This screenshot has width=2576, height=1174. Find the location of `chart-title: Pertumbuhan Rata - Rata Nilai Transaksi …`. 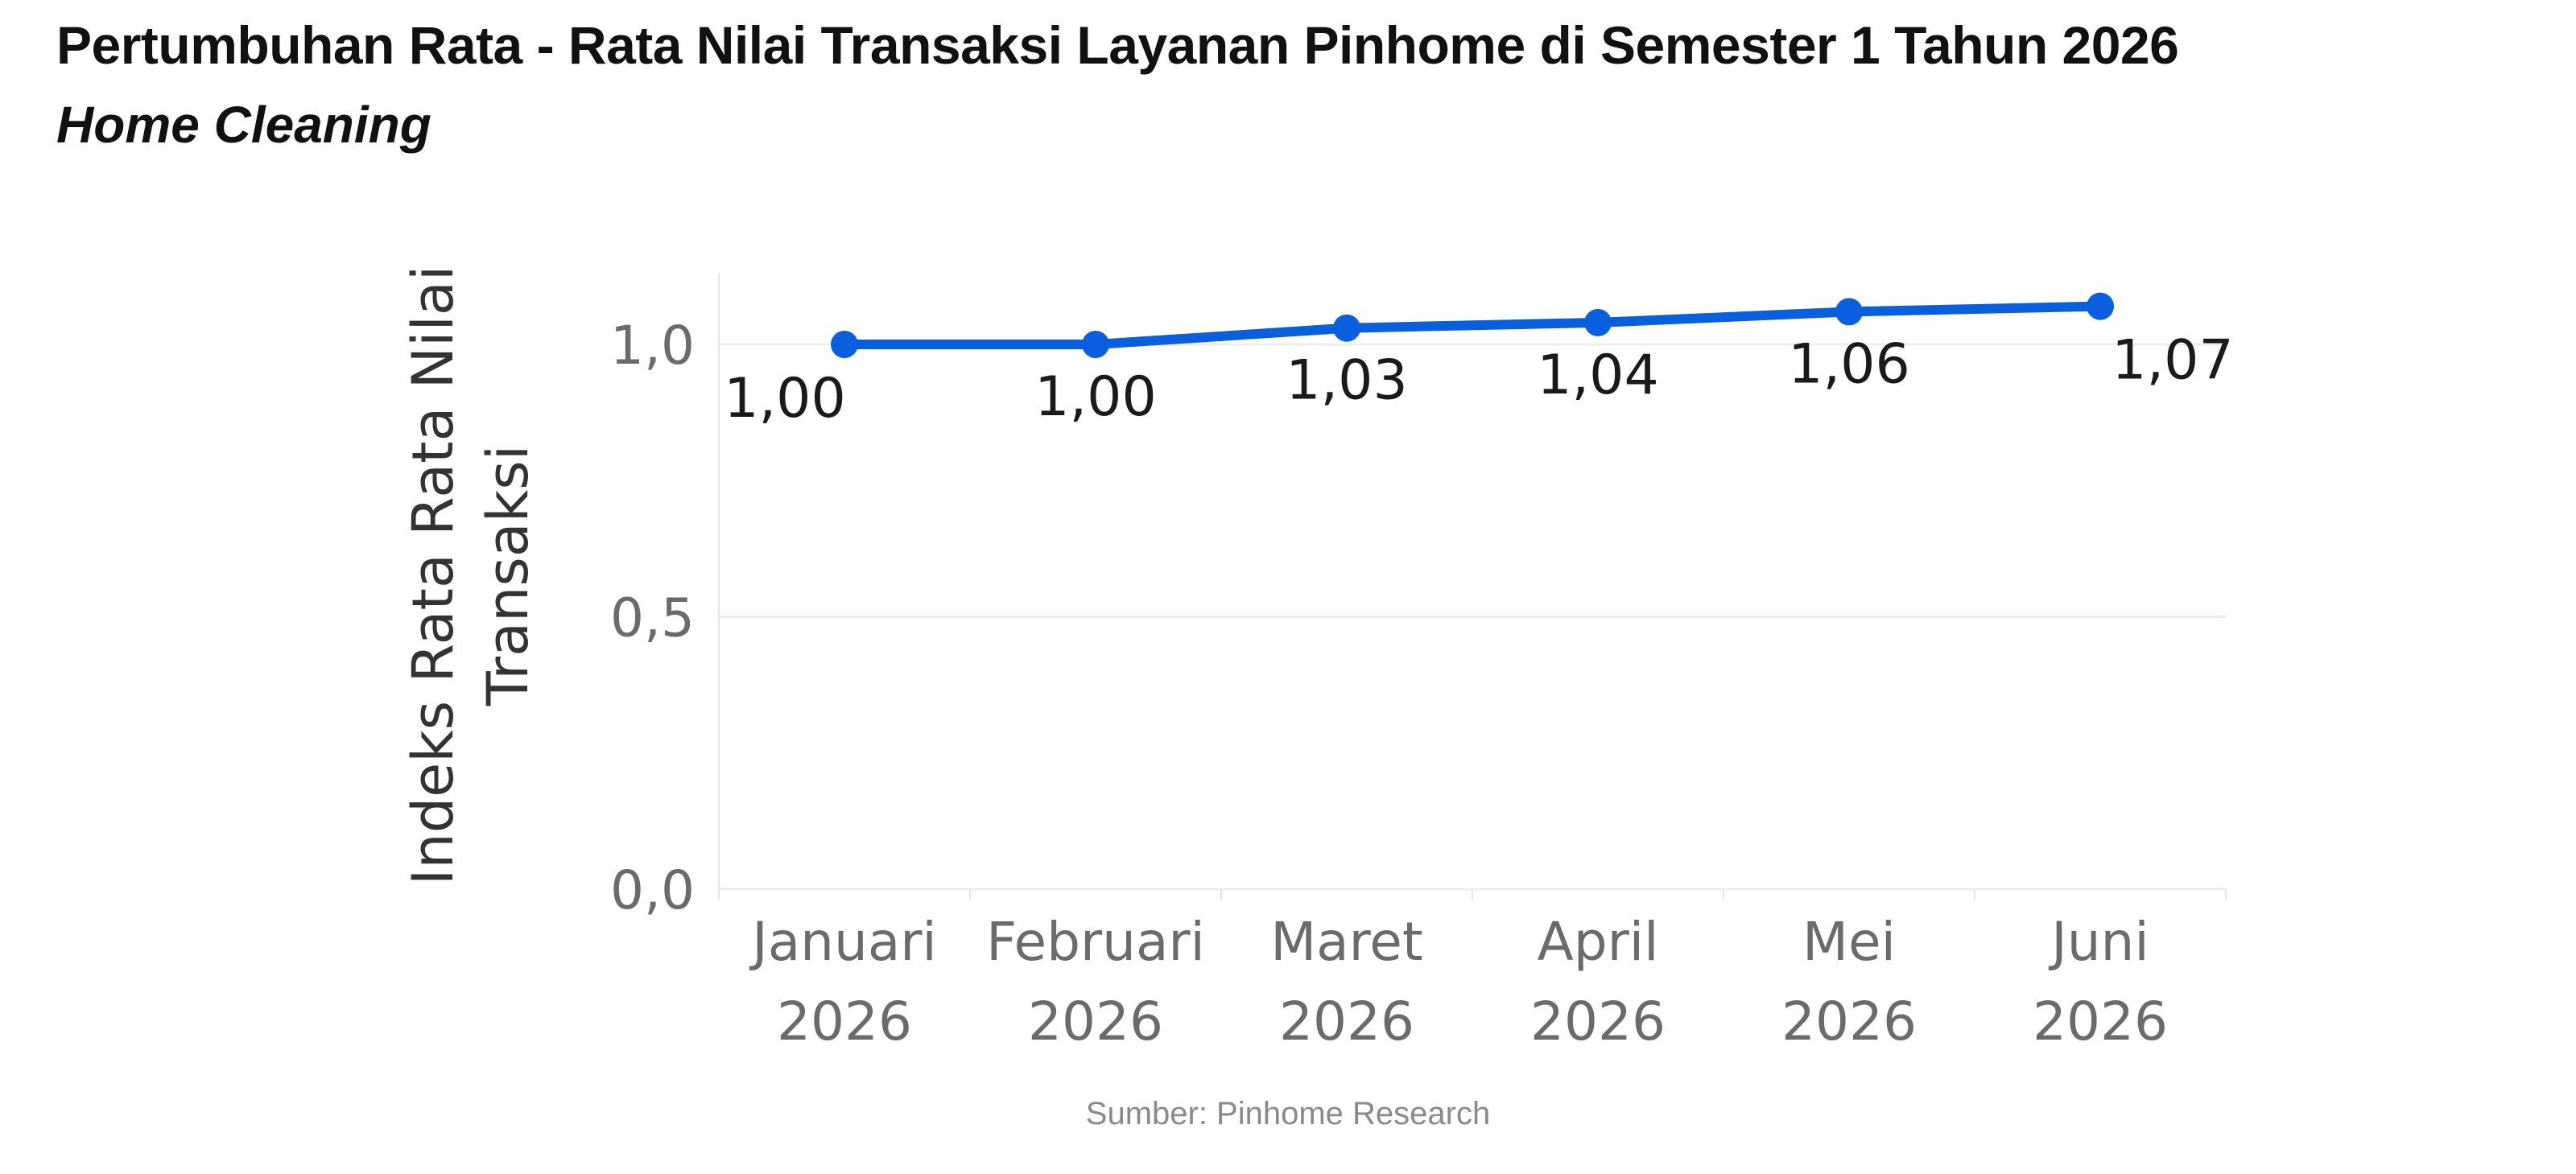

chart-title: Pertumbuhan Rata - Rata Nilai Transaksi … is located at coordinates (1117, 45).